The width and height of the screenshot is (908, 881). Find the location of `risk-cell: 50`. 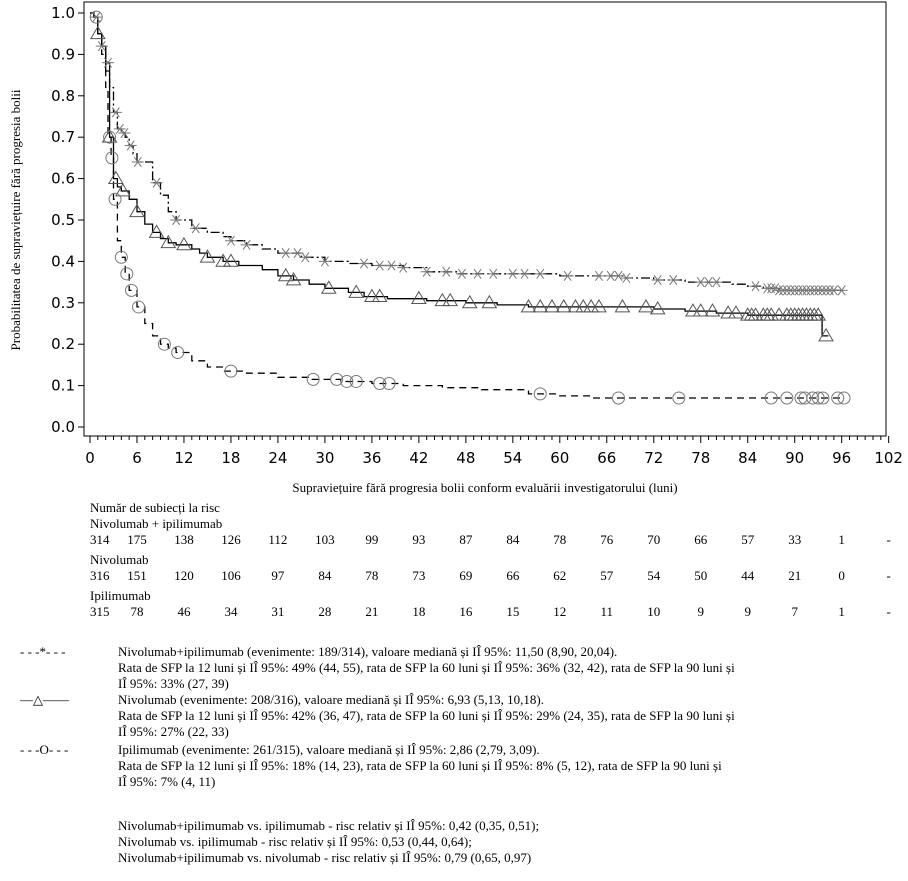

risk-cell: 50 is located at coordinates (701, 575).